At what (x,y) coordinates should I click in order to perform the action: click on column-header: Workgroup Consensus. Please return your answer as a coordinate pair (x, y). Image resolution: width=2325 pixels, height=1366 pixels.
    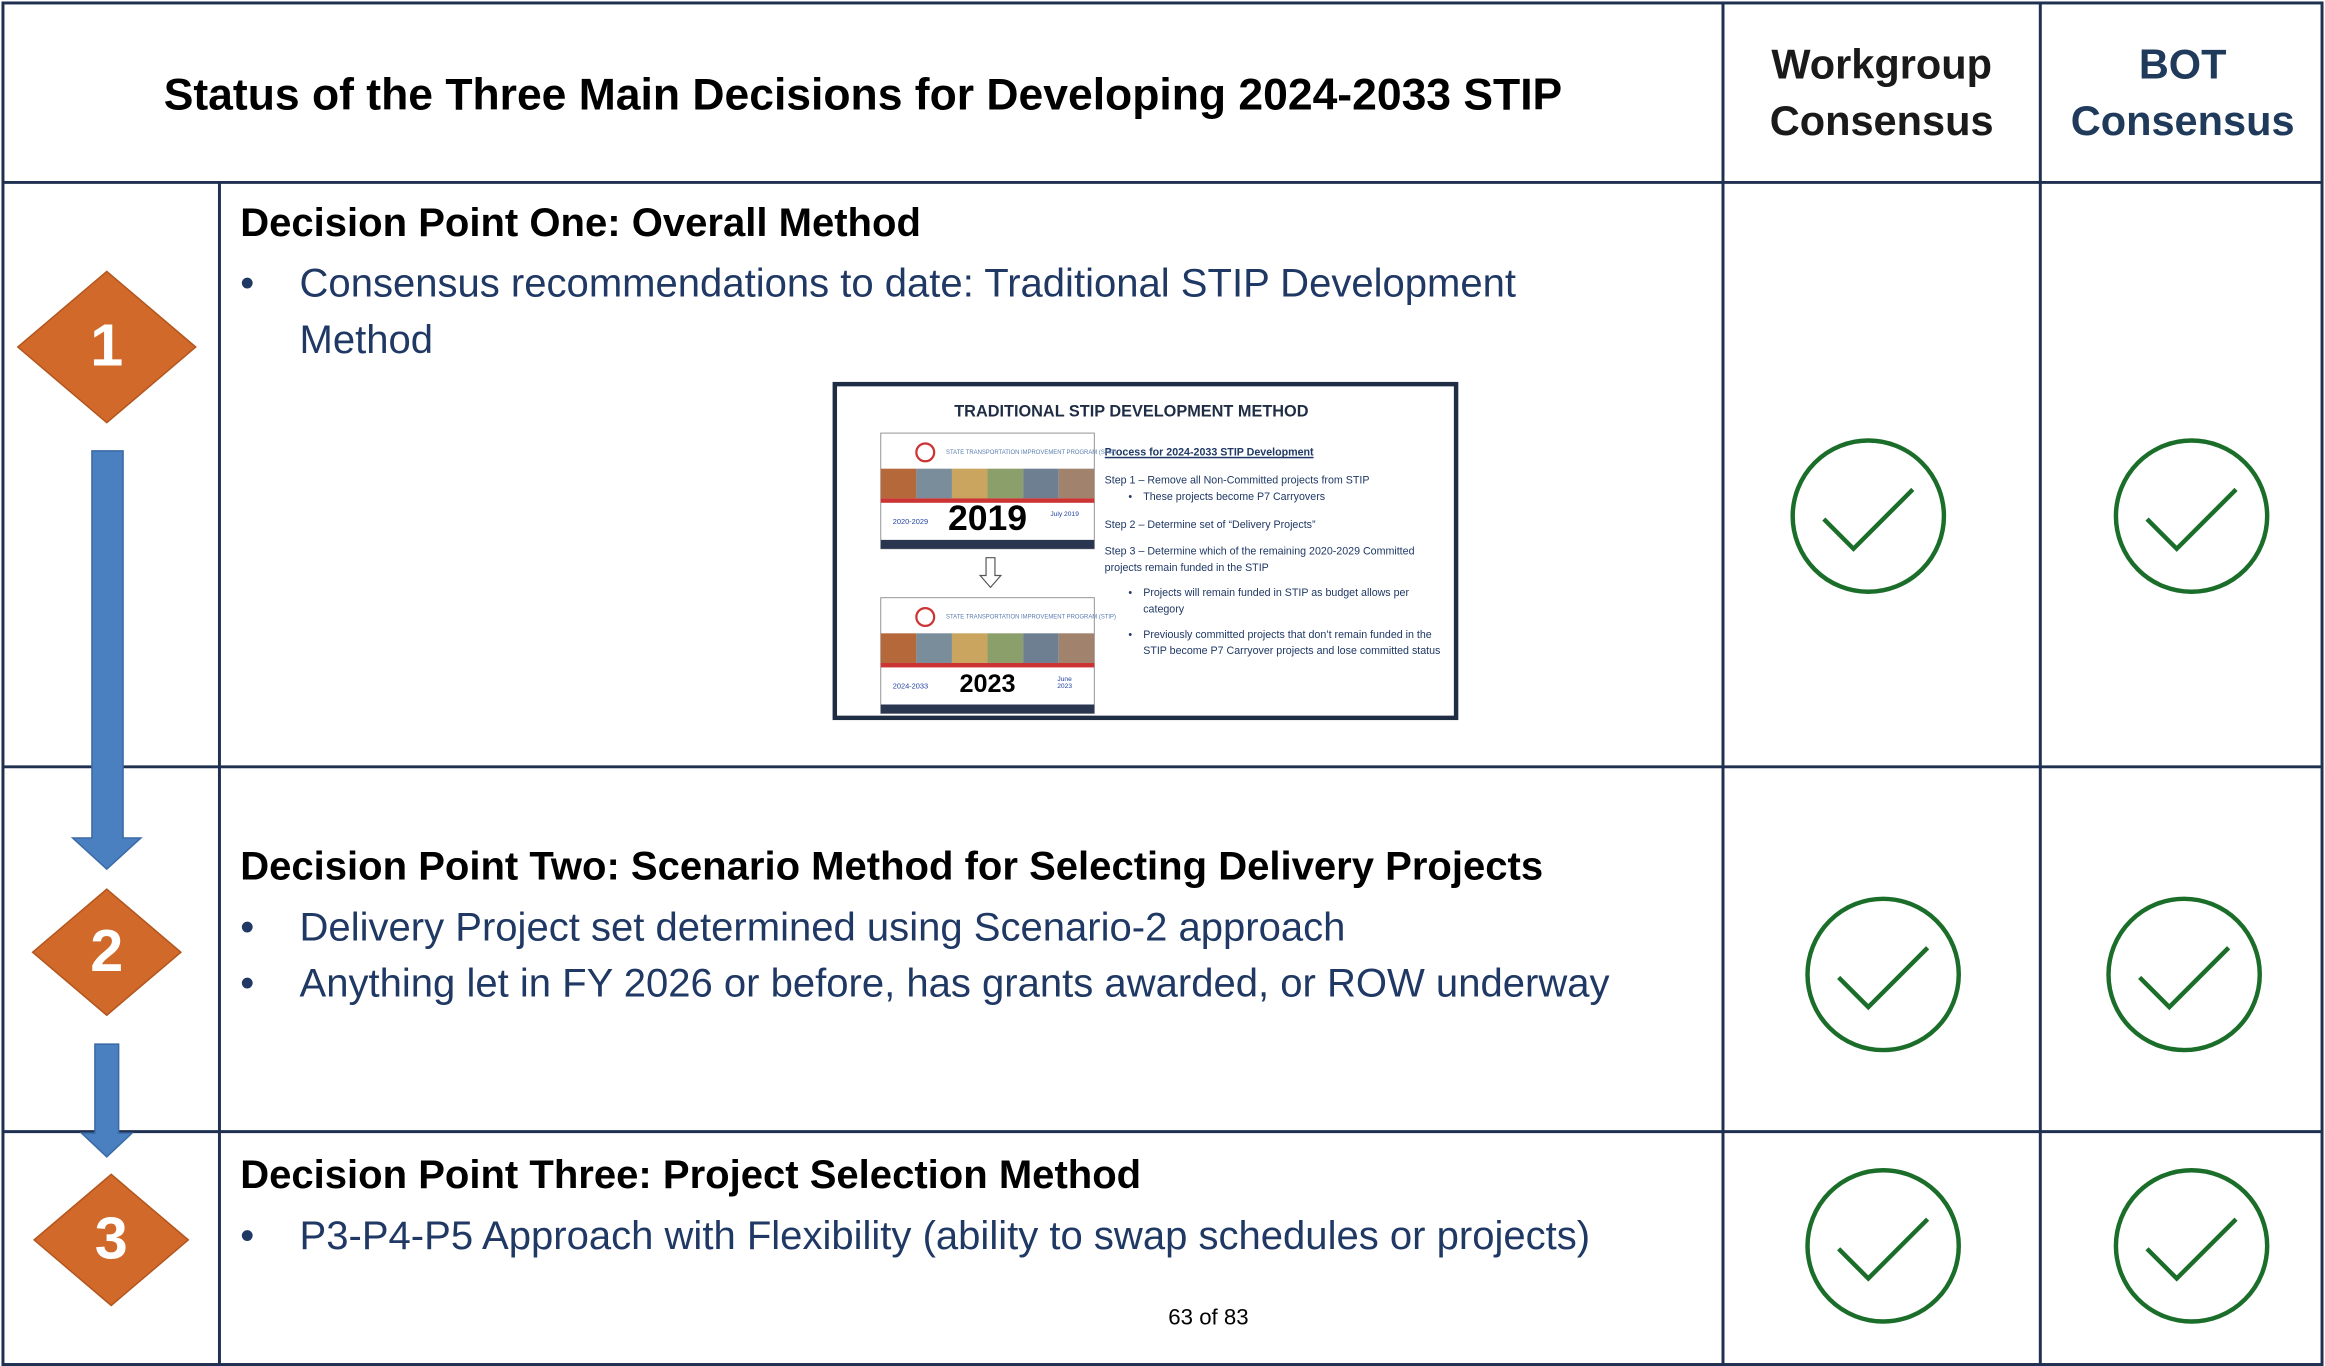
    Looking at the image, I should click on (1881, 92).